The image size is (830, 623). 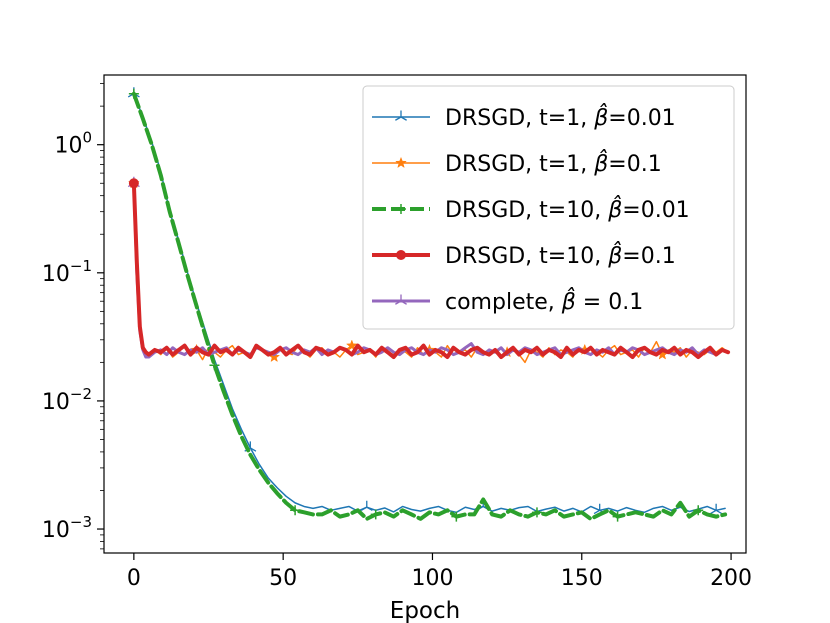 What do you see at coordinates (567, 209) in the screenshot?
I see `legend-label: DRSGD, t=10, β̂=0.01` at bounding box center [567, 209].